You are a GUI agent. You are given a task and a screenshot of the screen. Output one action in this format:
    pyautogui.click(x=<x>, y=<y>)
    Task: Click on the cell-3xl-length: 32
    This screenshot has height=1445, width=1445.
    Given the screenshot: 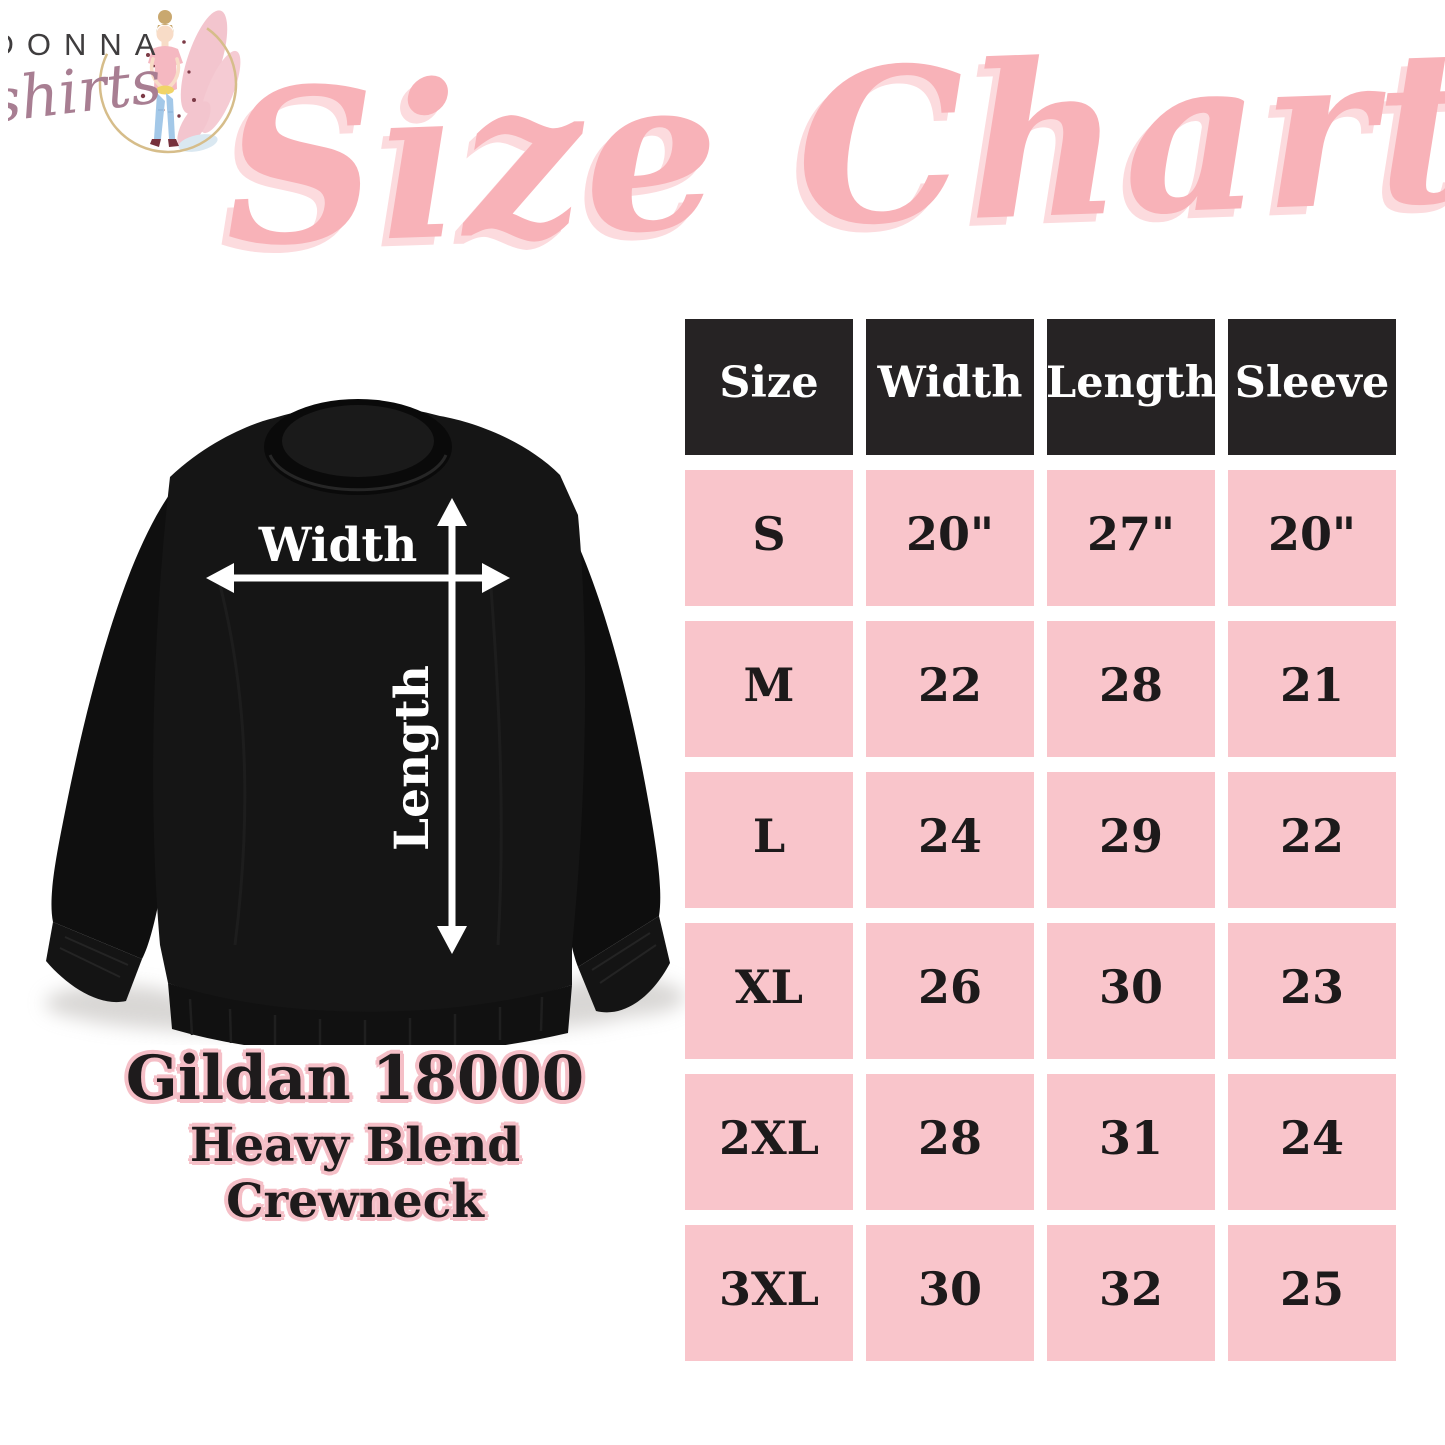 What is the action you would take?
    pyautogui.click(x=1131, y=1293)
    